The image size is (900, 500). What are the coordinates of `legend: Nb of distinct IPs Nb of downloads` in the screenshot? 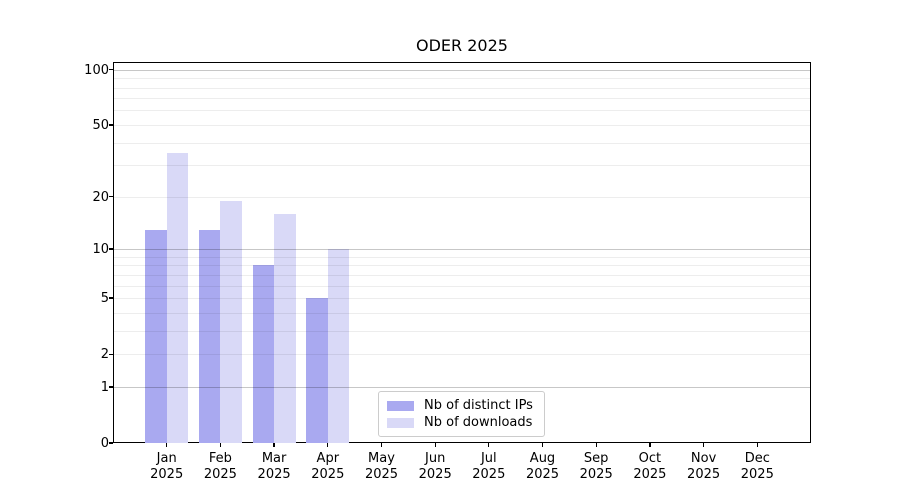 It's located at (461, 414).